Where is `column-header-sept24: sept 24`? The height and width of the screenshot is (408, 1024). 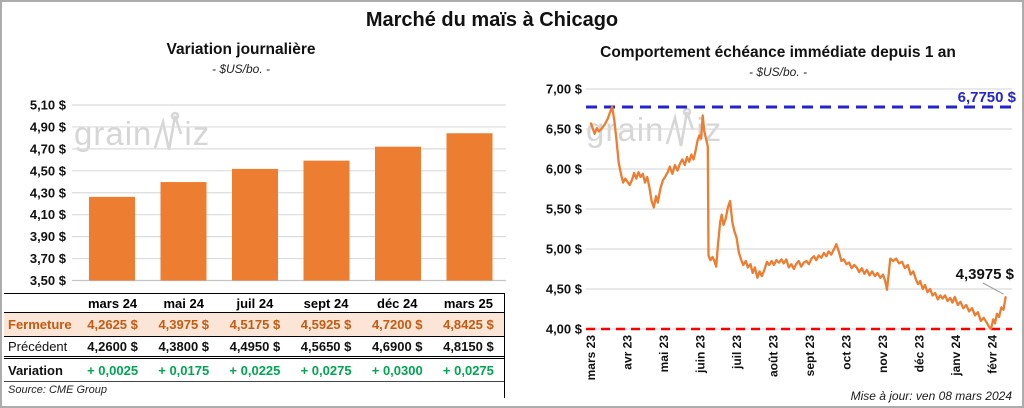
column-header-sept24: sept 24 is located at coordinates (326, 303).